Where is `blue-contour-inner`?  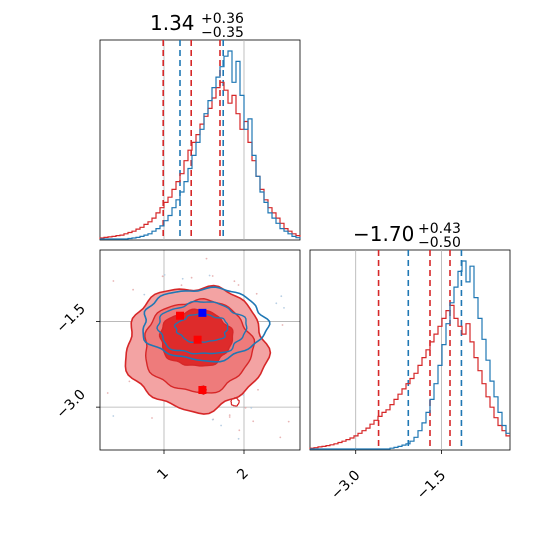
blue-contour-inner is located at coordinates (201, 327).